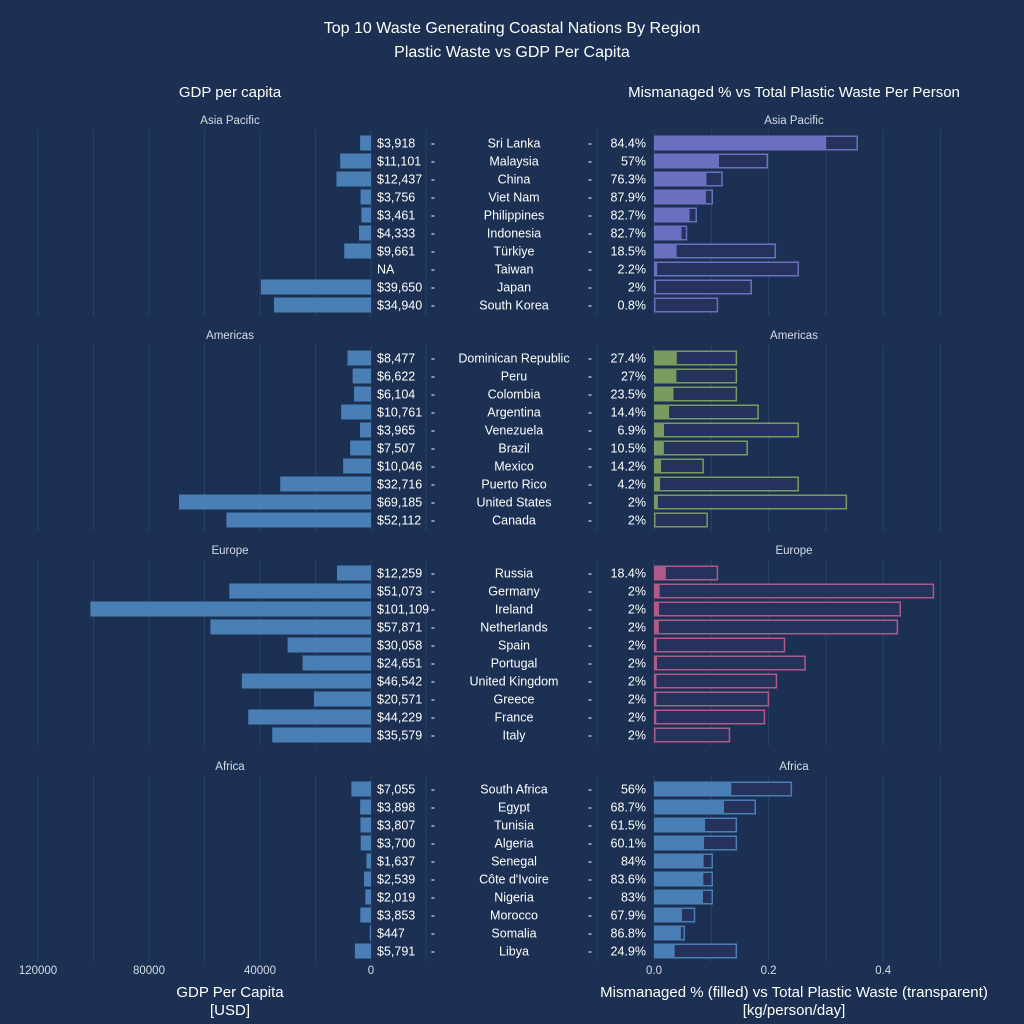  I want to click on country-label: Tunisia, so click(514, 826).